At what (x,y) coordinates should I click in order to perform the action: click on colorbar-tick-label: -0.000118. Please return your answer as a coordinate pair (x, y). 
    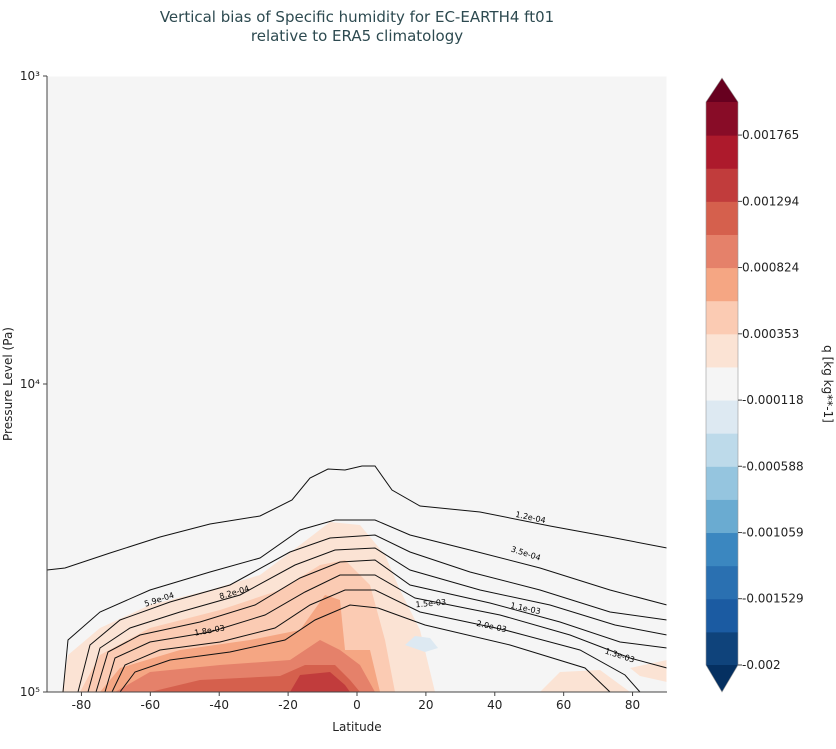
    Looking at the image, I should click on (773, 400).